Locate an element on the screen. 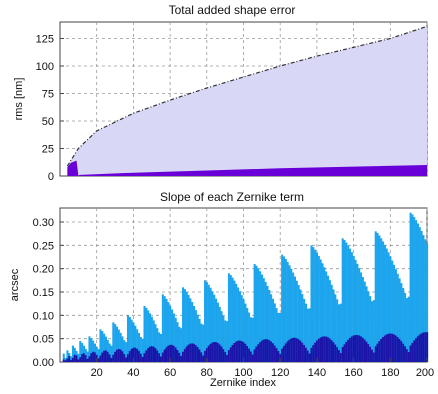 This screenshot has width=438, height=394. bottom-y-tick-label: 0.30 is located at coordinates (43, 223).